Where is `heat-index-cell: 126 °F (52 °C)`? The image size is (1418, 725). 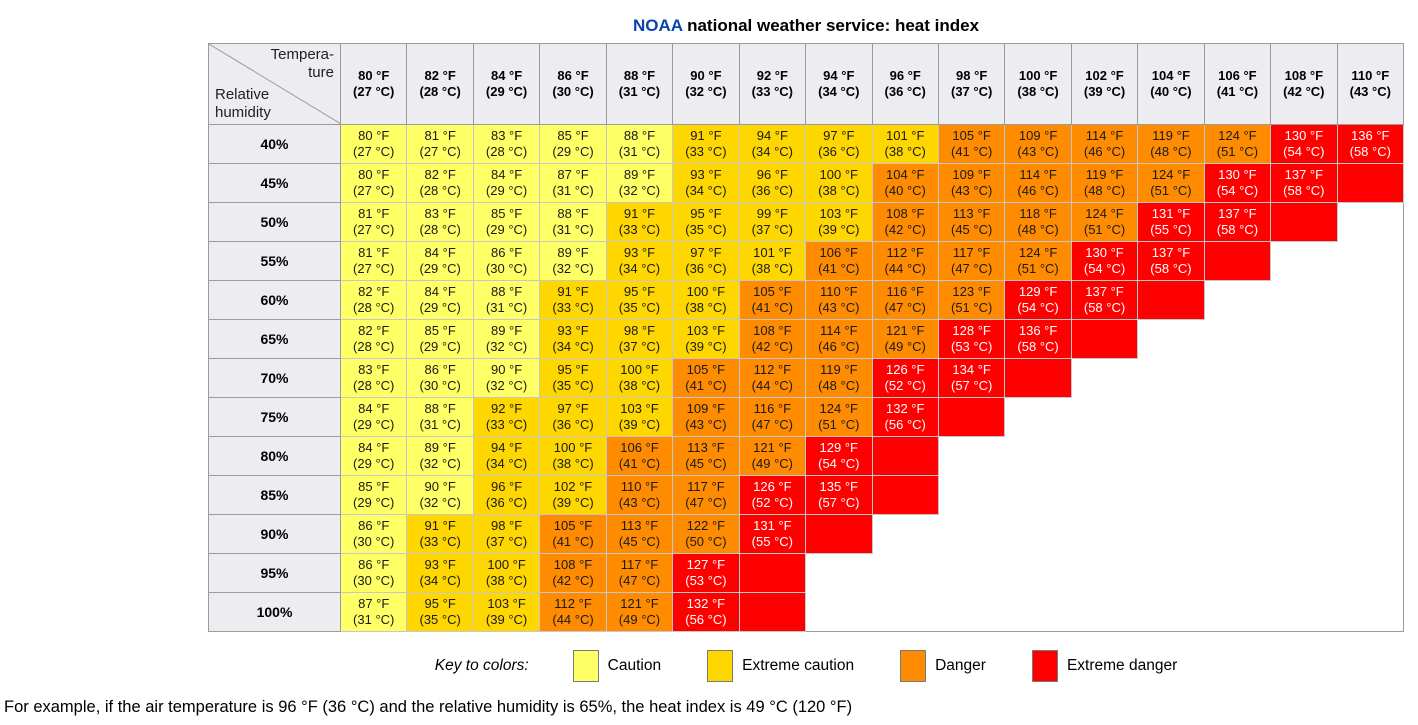
heat-index-cell: 126 °F (52 °C) is located at coordinates (772, 495).